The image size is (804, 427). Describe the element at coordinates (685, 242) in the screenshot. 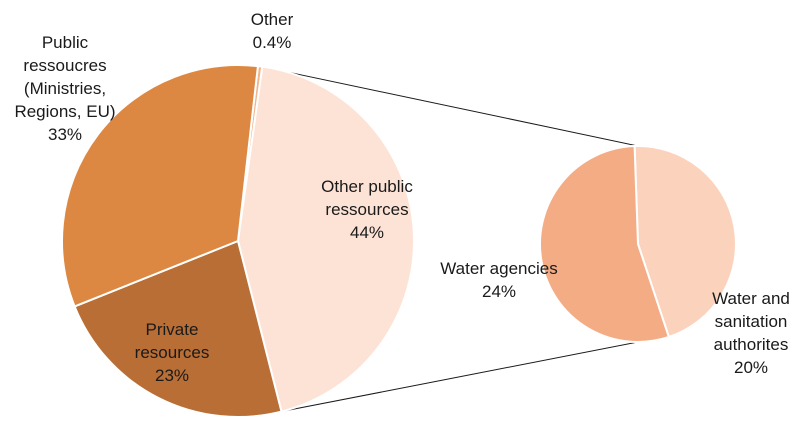

I see `secondary-slice-water-and-sanitation-authorites` at that location.